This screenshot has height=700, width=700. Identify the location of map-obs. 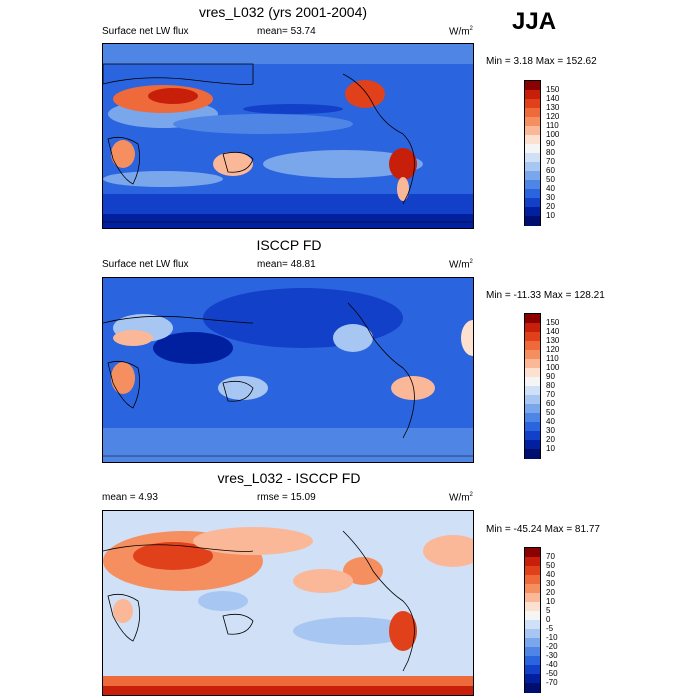
(288, 370).